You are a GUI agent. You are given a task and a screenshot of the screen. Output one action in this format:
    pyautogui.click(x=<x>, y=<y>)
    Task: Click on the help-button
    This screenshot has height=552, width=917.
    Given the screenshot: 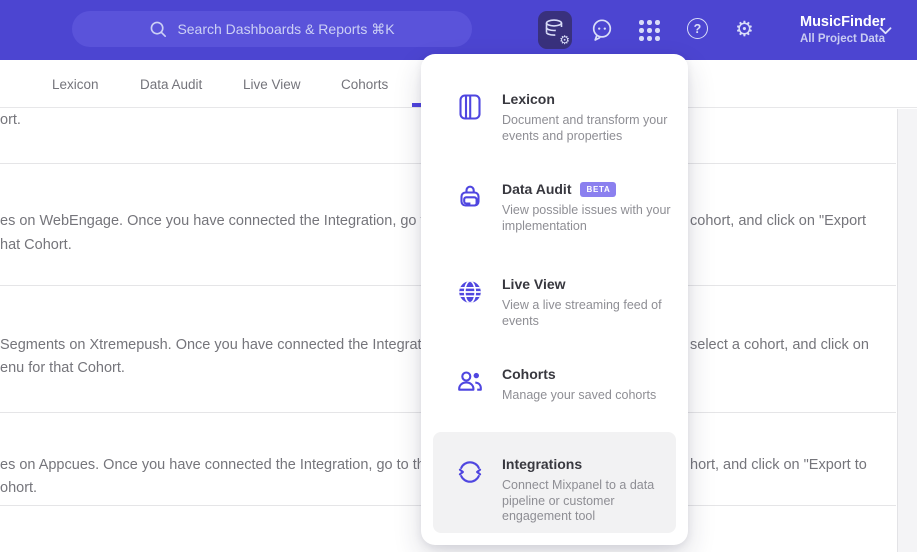 What is the action you would take?
    pyautogui.click(x=699, y=30)
    